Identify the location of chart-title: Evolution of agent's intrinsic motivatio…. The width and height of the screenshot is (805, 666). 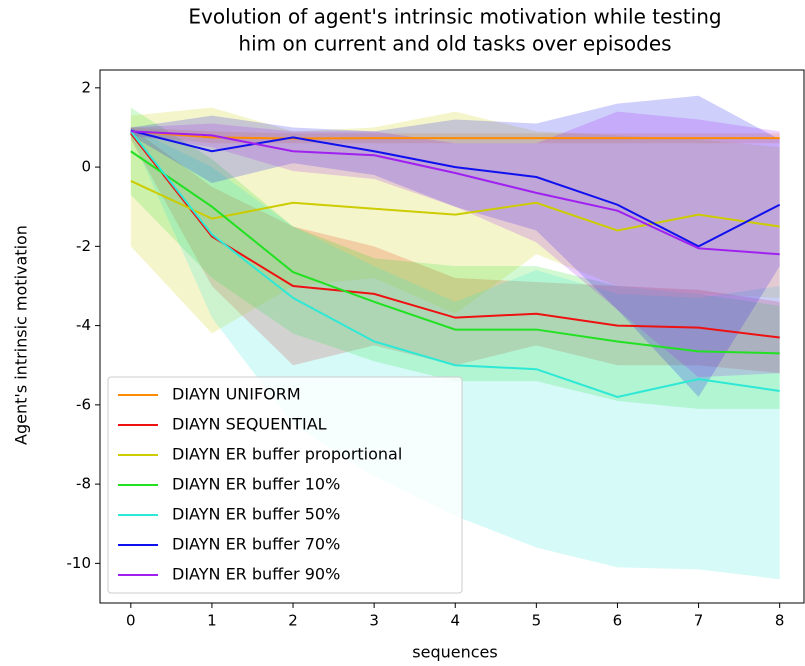
(454, 17).